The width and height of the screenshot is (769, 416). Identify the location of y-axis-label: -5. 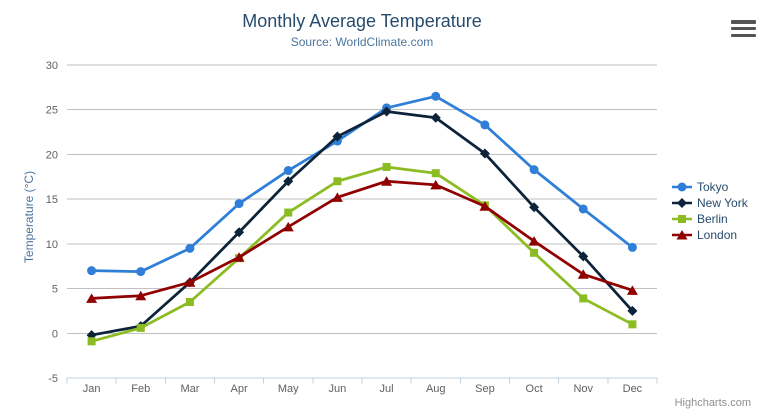
(53, 379).